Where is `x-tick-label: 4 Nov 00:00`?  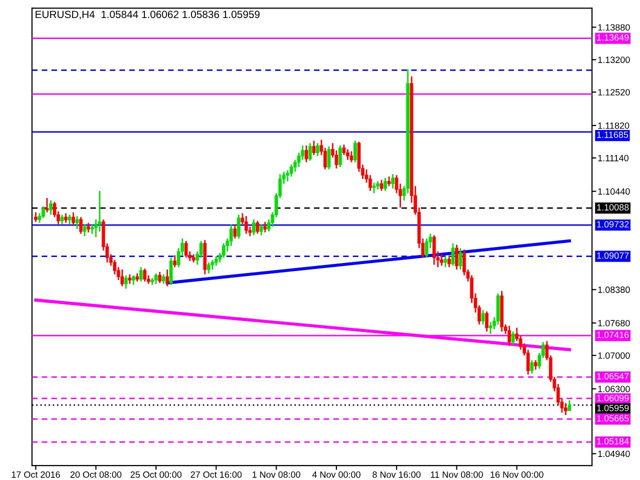 x-tick-label: 4 Nov 00:00 is located at coordinates (336, 474).